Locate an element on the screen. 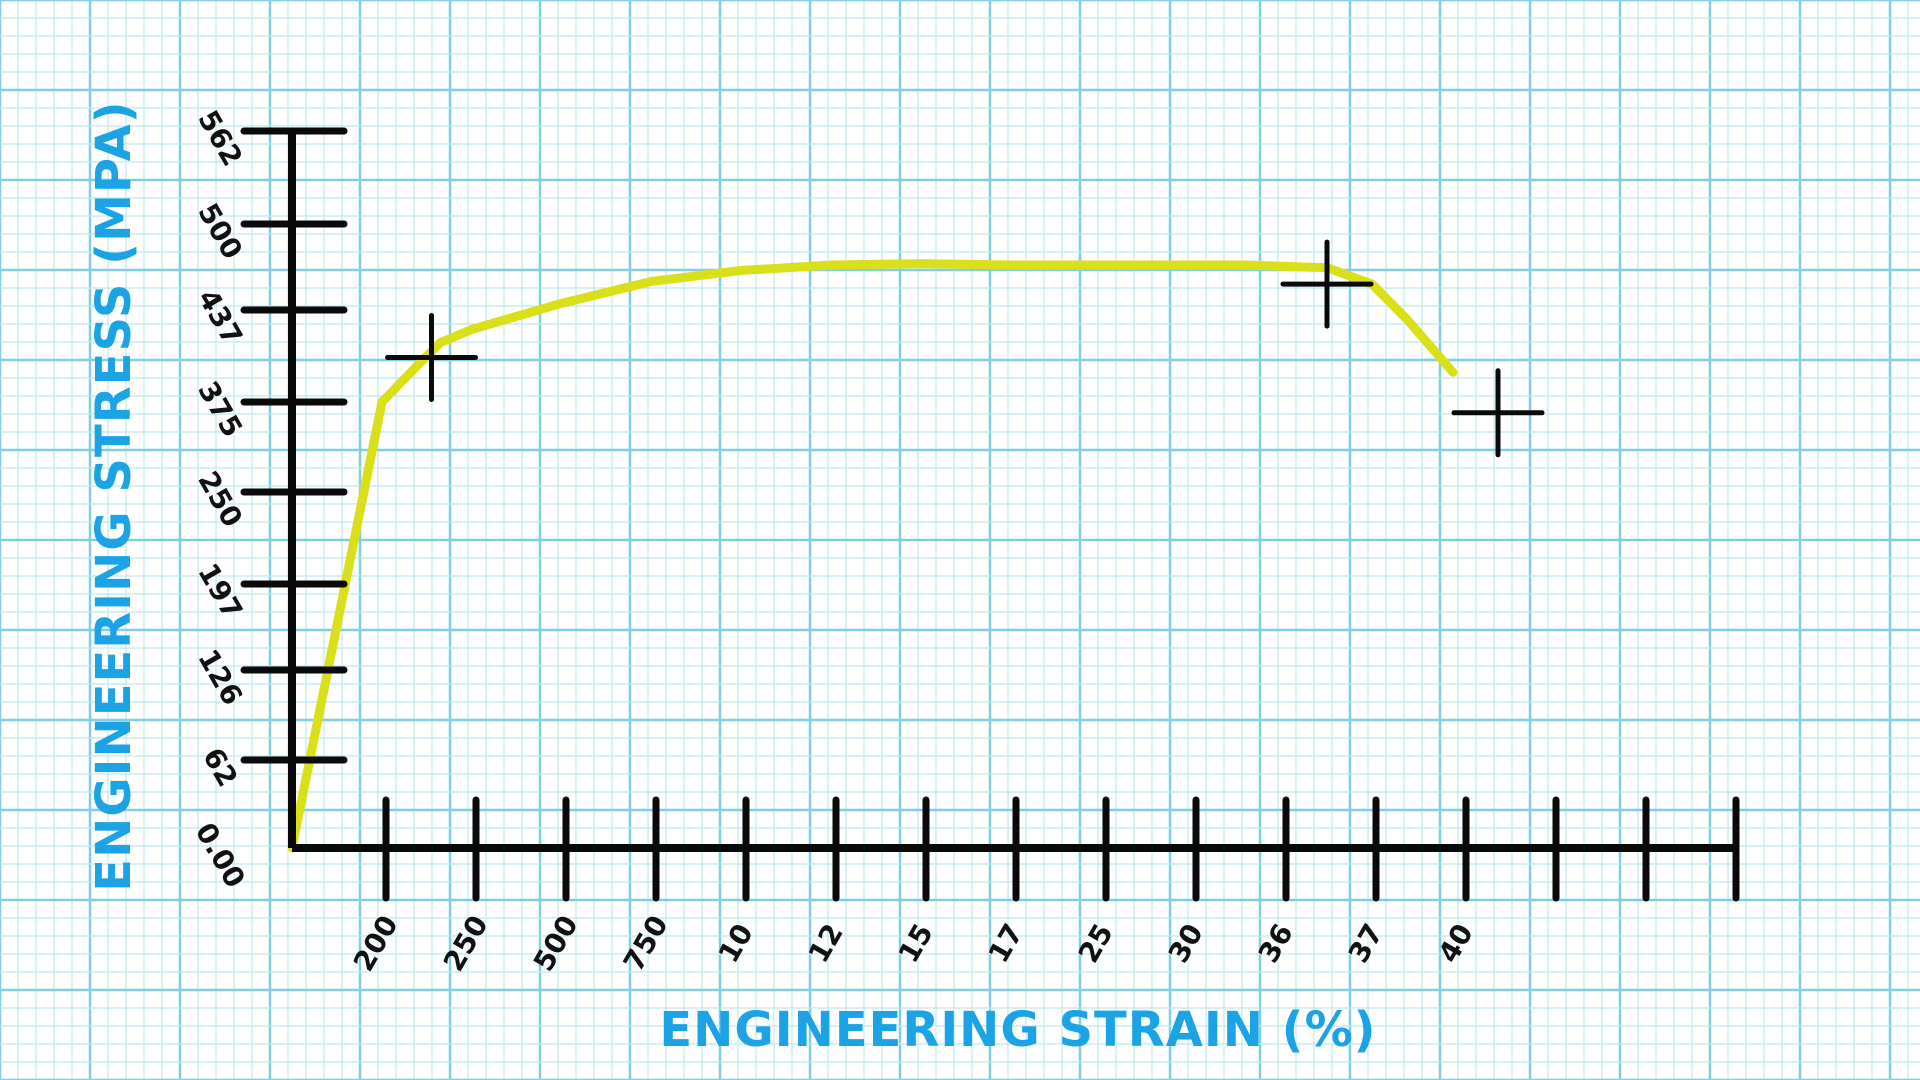 The height and width of the screenshot is (1080, 1920). y-tick-label: 375 is located at coordinates (220, 409).